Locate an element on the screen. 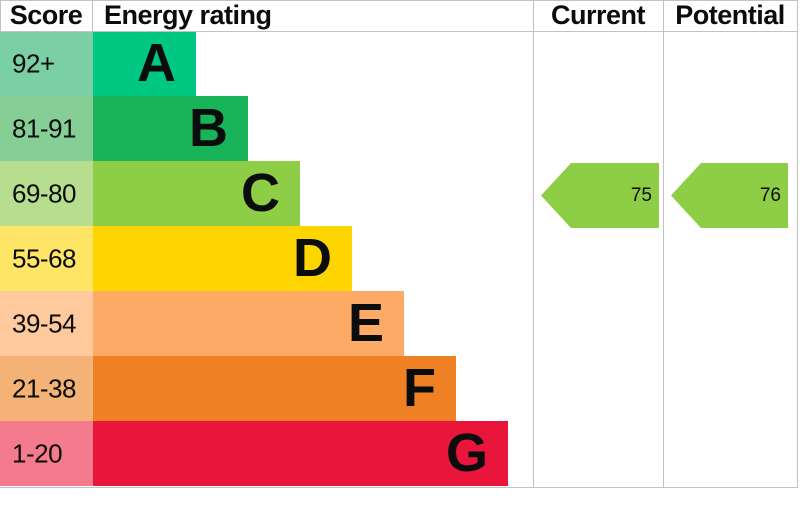  band-e-score-range: 39-54 is located at coordinates (44, 323).